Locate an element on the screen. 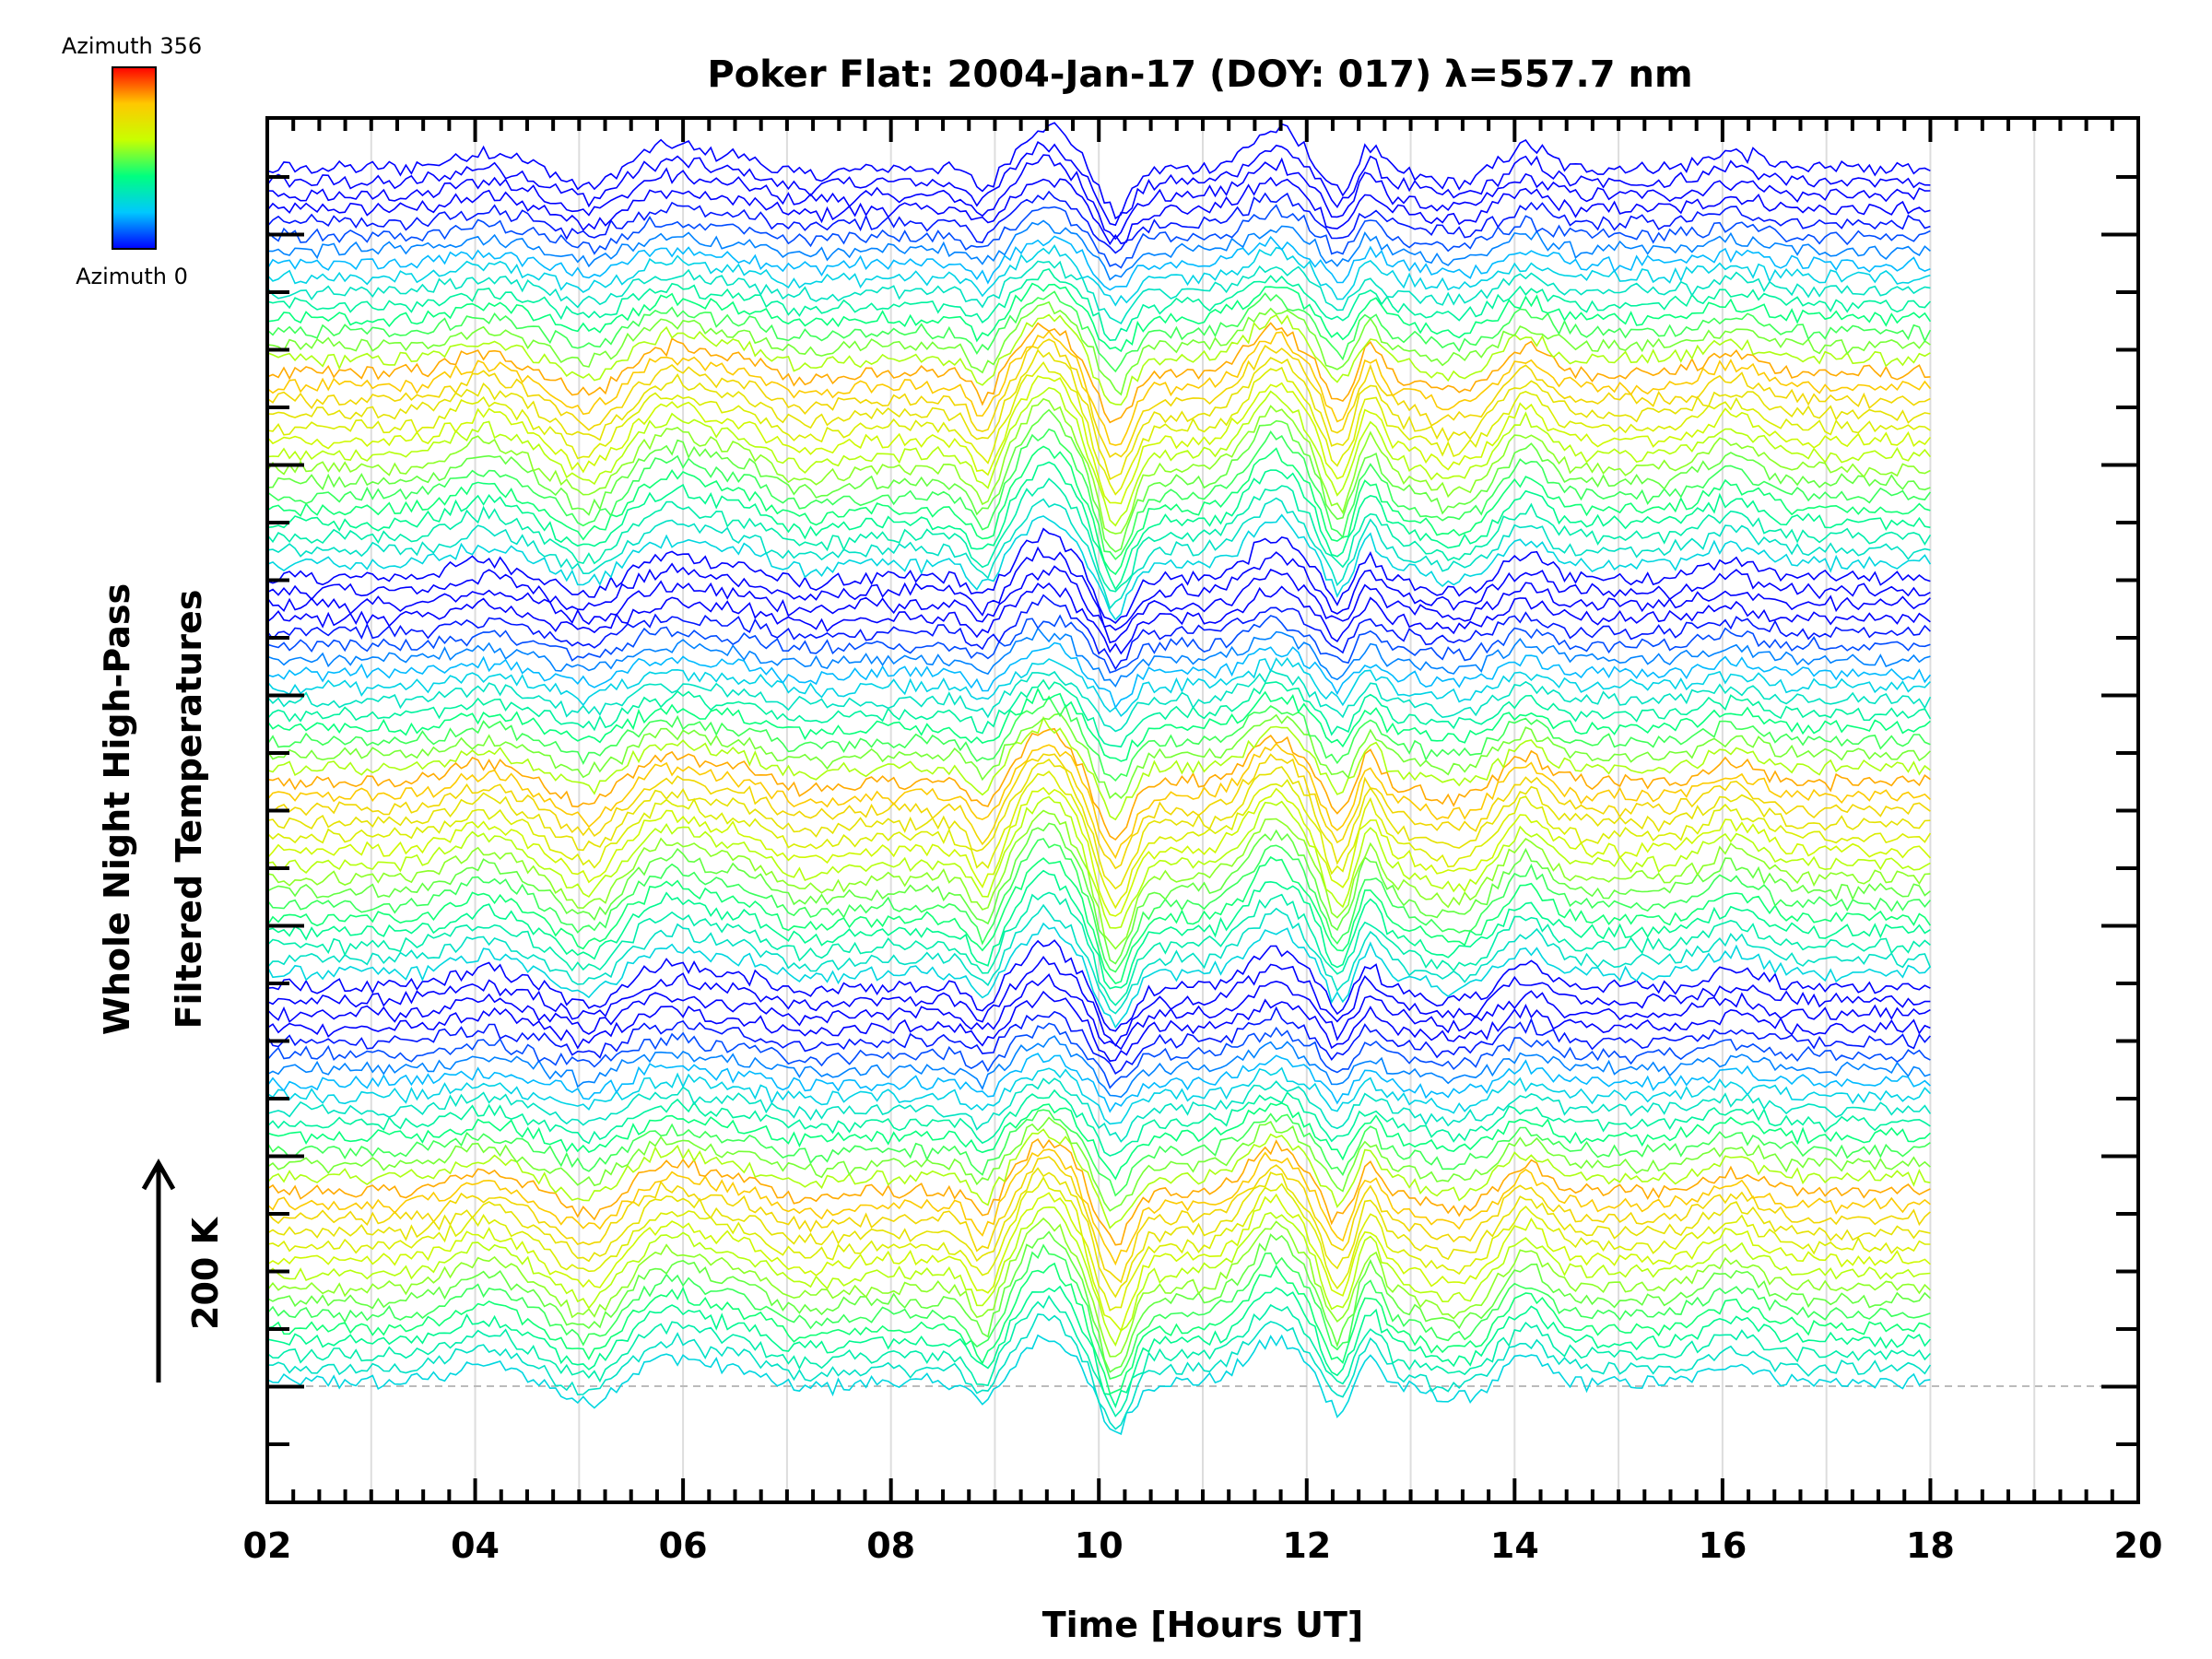 The height and width of the screenshot is (1659, 2212). scale-arrow is located at coordinates (158, 1270).